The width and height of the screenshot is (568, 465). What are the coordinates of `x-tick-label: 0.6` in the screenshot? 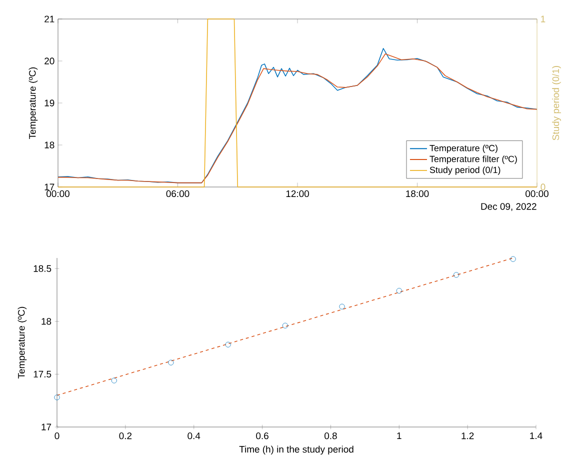 It's located at (262, 436).